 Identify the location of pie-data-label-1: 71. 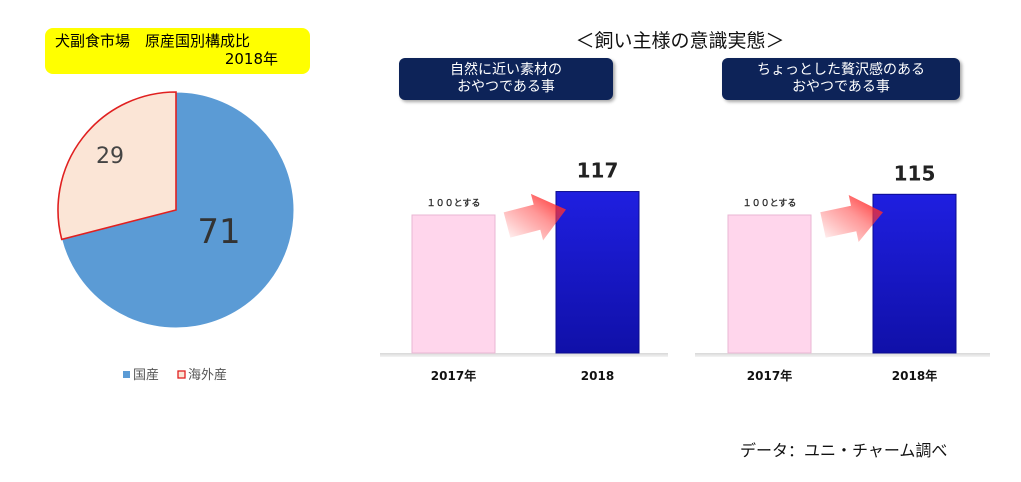
(218, 232).